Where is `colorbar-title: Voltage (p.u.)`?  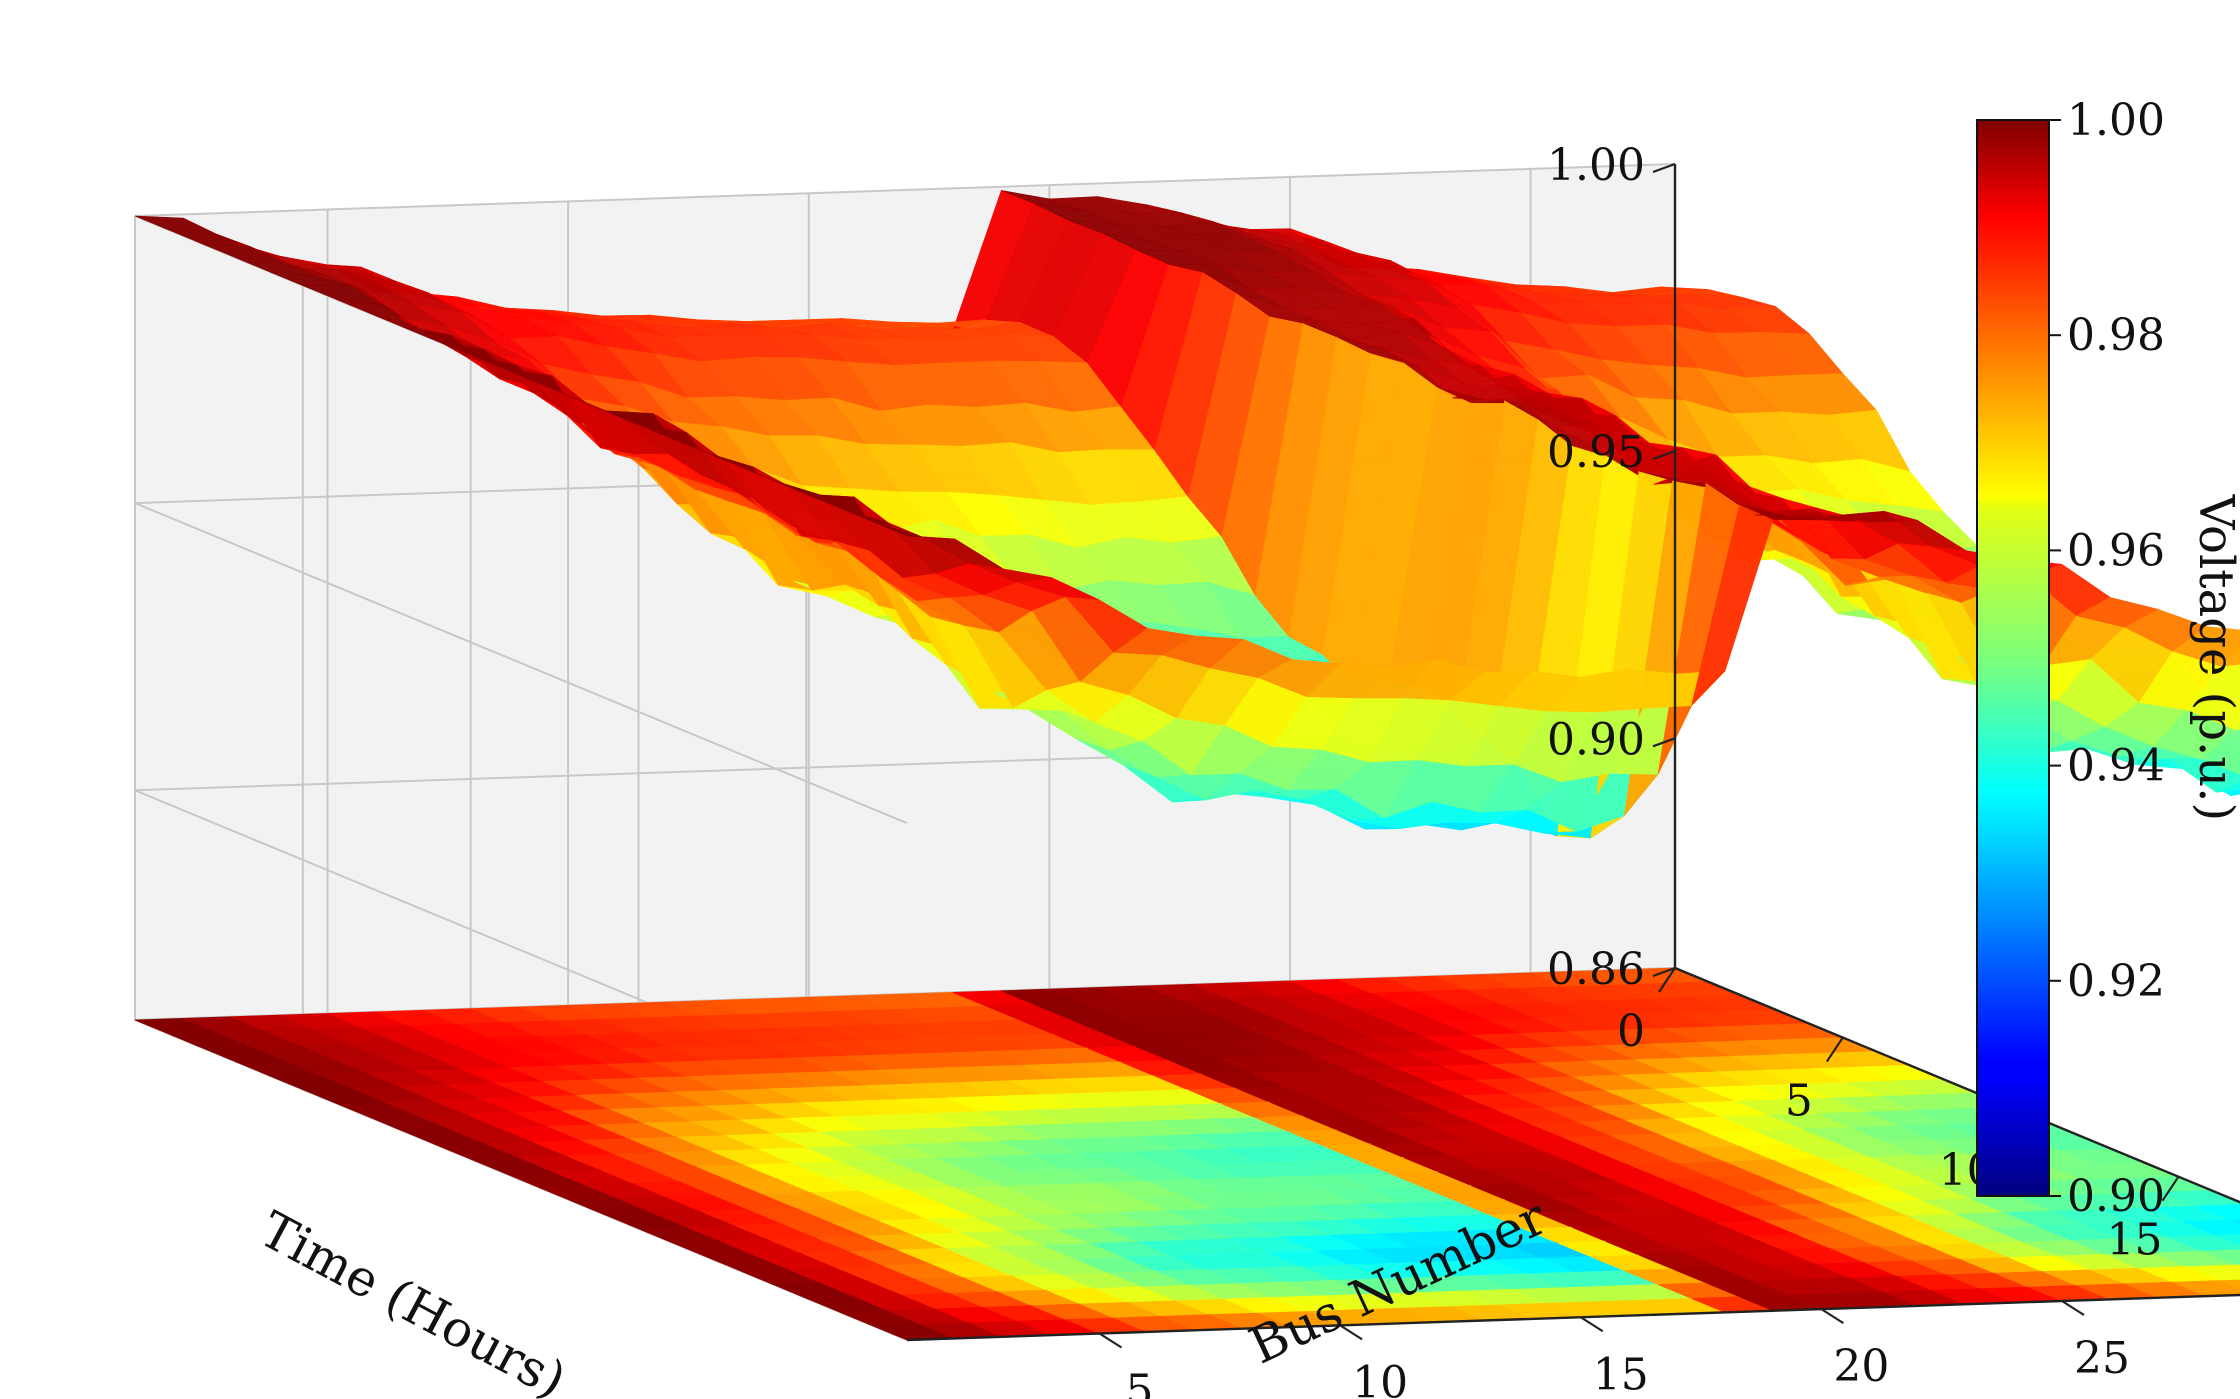
colorbar-title: Voltage (p.u.) is located at coordinates (2214, 657).